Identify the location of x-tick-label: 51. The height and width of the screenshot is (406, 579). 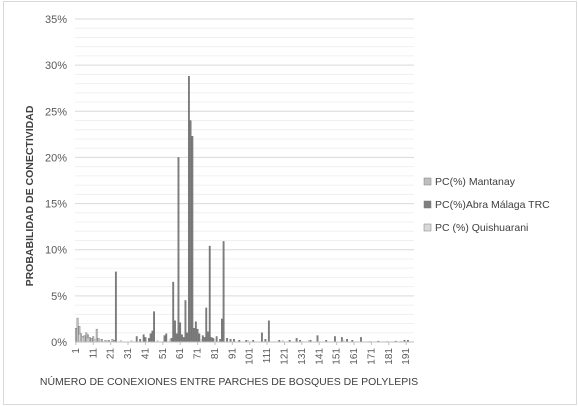
(163, 354).